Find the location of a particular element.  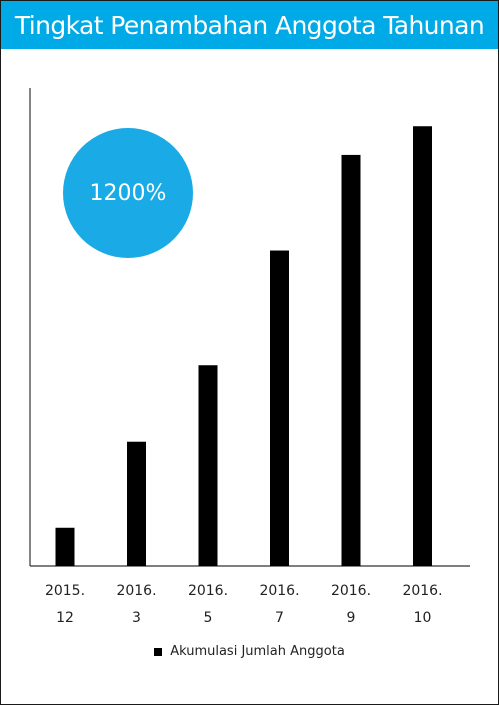

chart-title: Tingkat Penambahan Anggota Tahunan is located at coordinates (249, 25).